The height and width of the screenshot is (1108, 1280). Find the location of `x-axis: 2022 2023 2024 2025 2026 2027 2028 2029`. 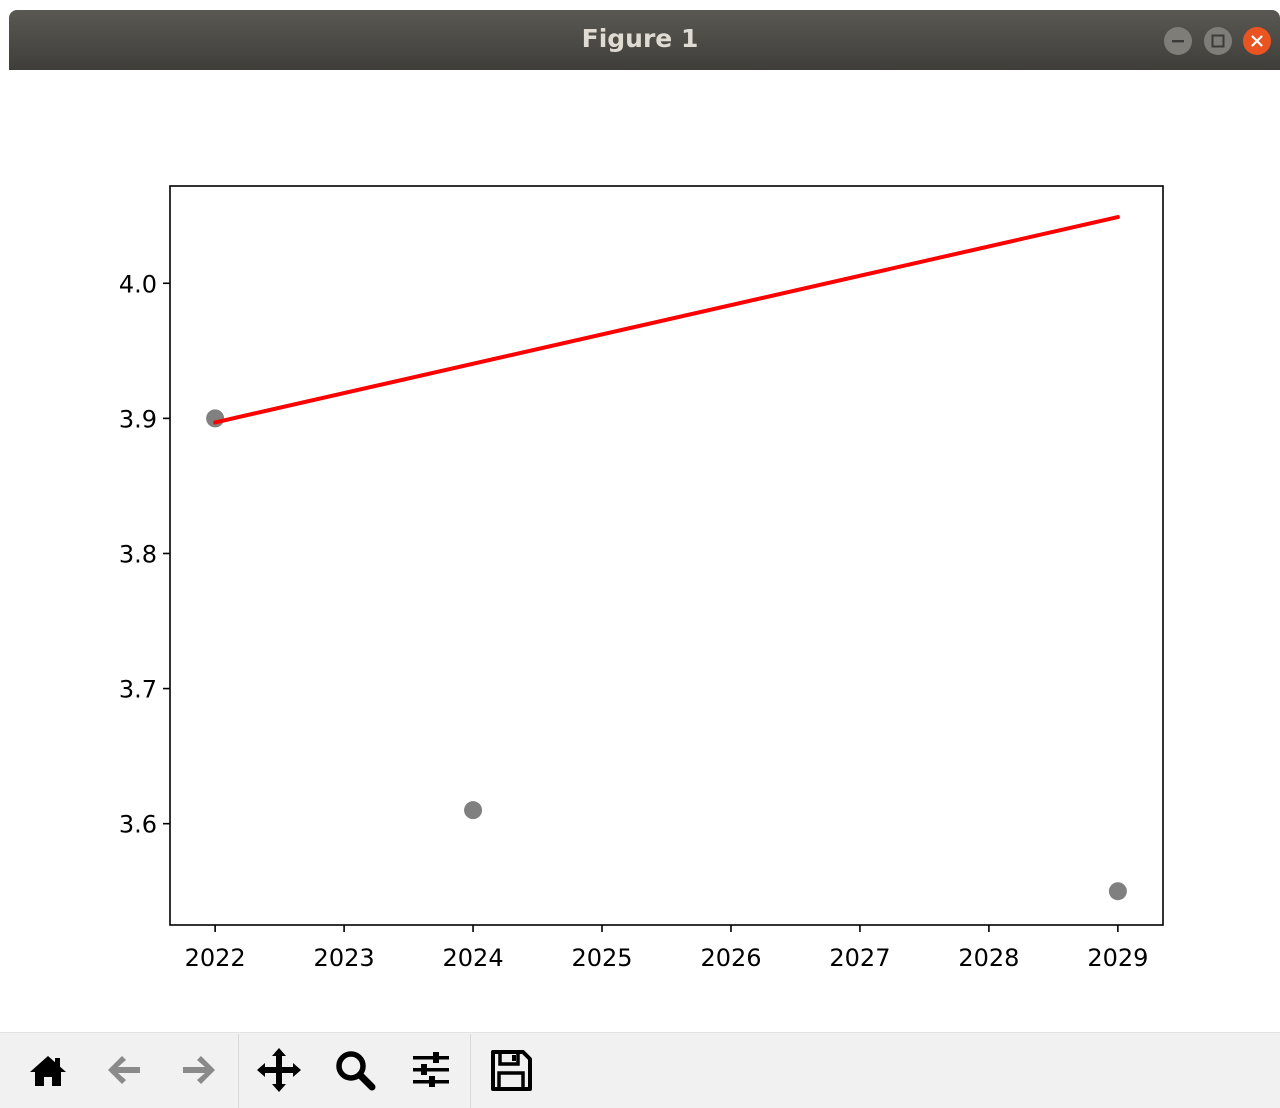

x-axis: 2022 2023 2024 2025 2026 2027 2028 2029 is located at coordinates (666, 948).